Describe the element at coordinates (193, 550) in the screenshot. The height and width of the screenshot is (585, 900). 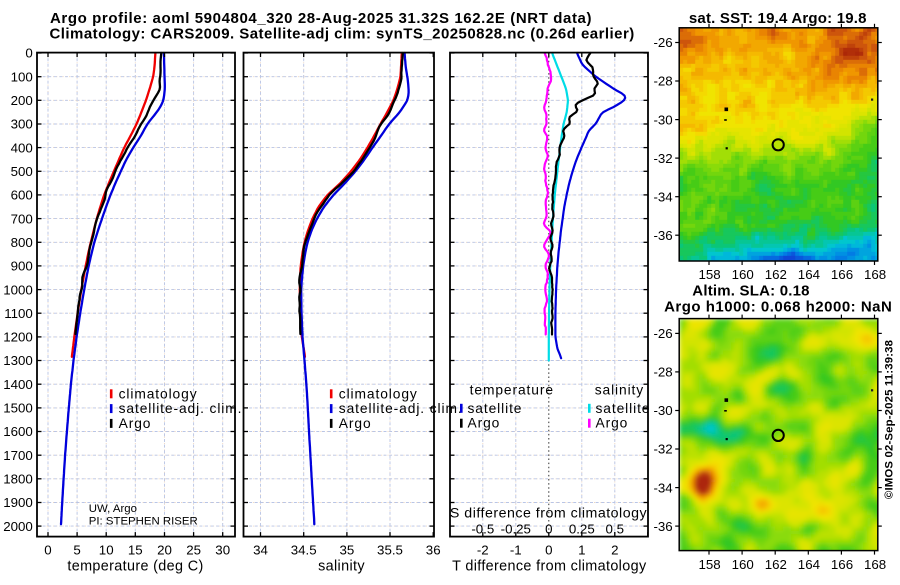
I see `svg-text: 25` at that location.